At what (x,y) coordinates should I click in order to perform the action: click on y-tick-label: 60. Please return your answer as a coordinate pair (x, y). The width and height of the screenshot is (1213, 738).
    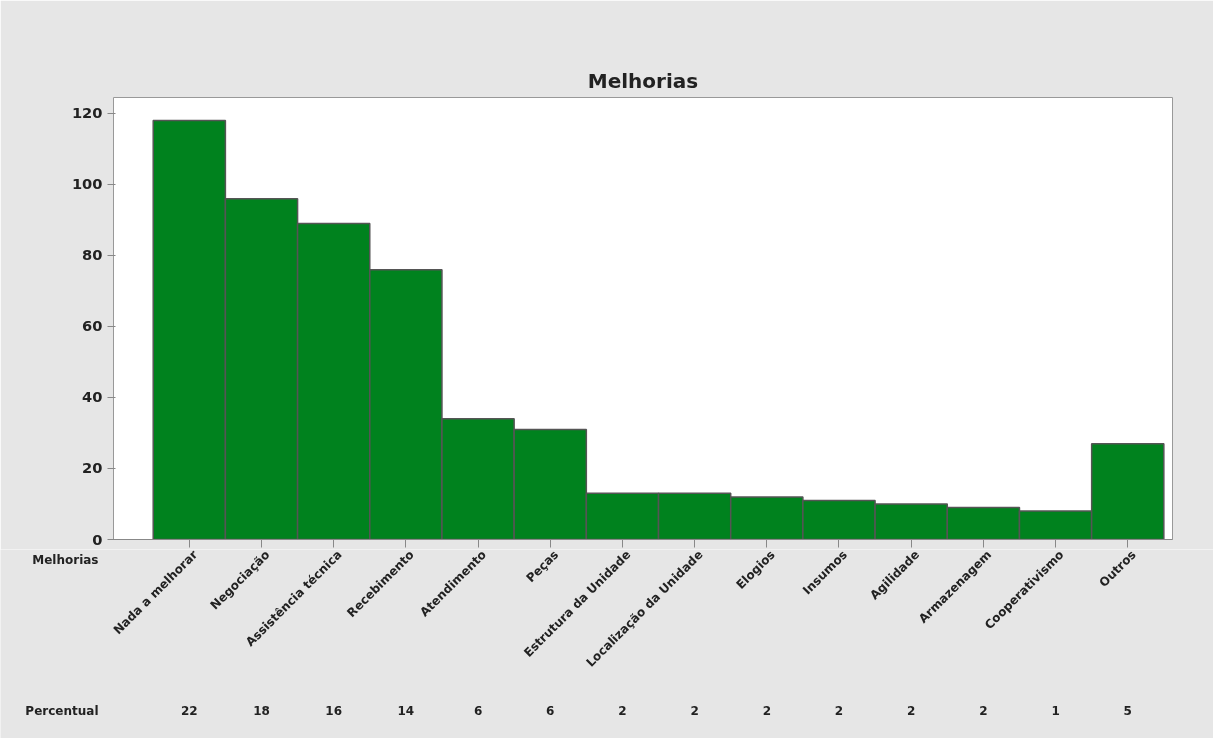
    Looking at the image, I should click on (92, 326).